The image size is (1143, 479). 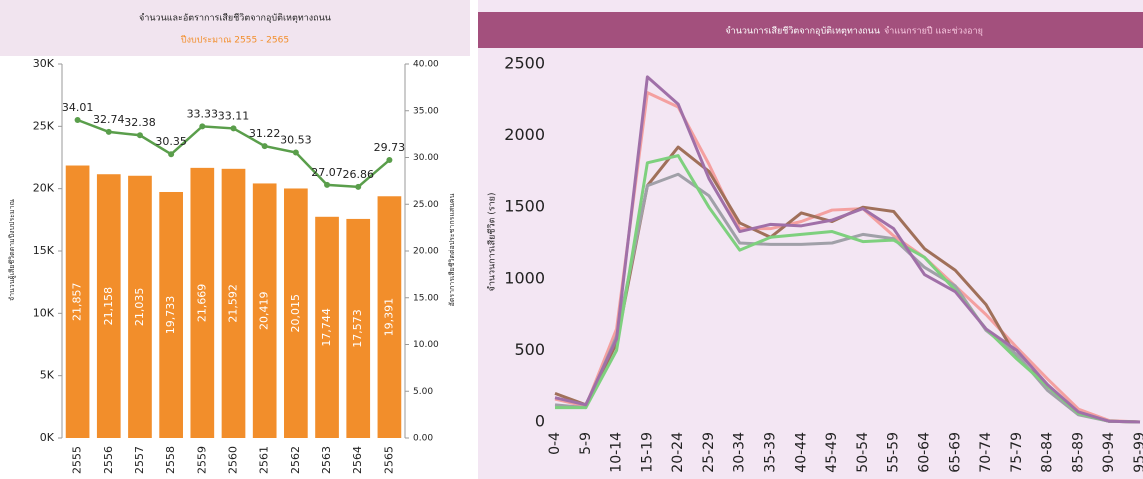 What do you see at coordinates (540, 421) in the screenshot?
I see `y-tick-label: 0` at bounding box center [540, 421].